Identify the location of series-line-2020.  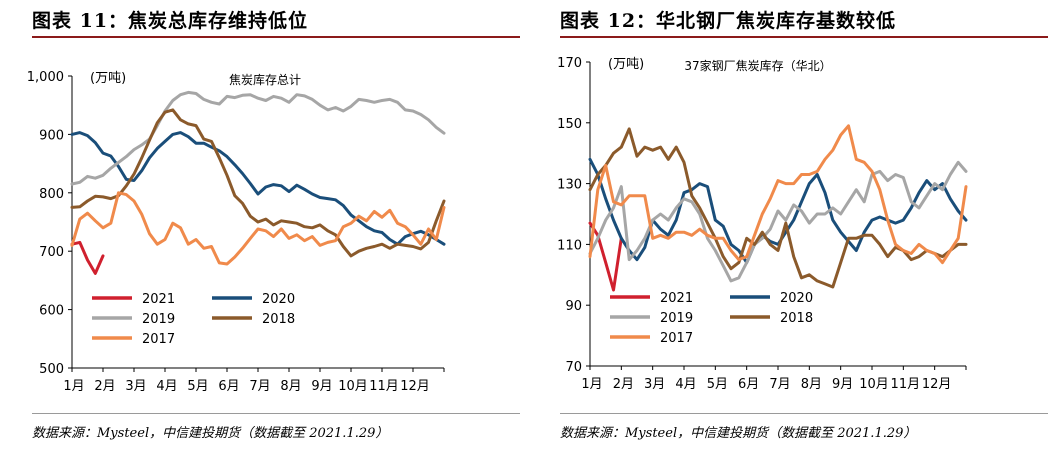
(258, 188).